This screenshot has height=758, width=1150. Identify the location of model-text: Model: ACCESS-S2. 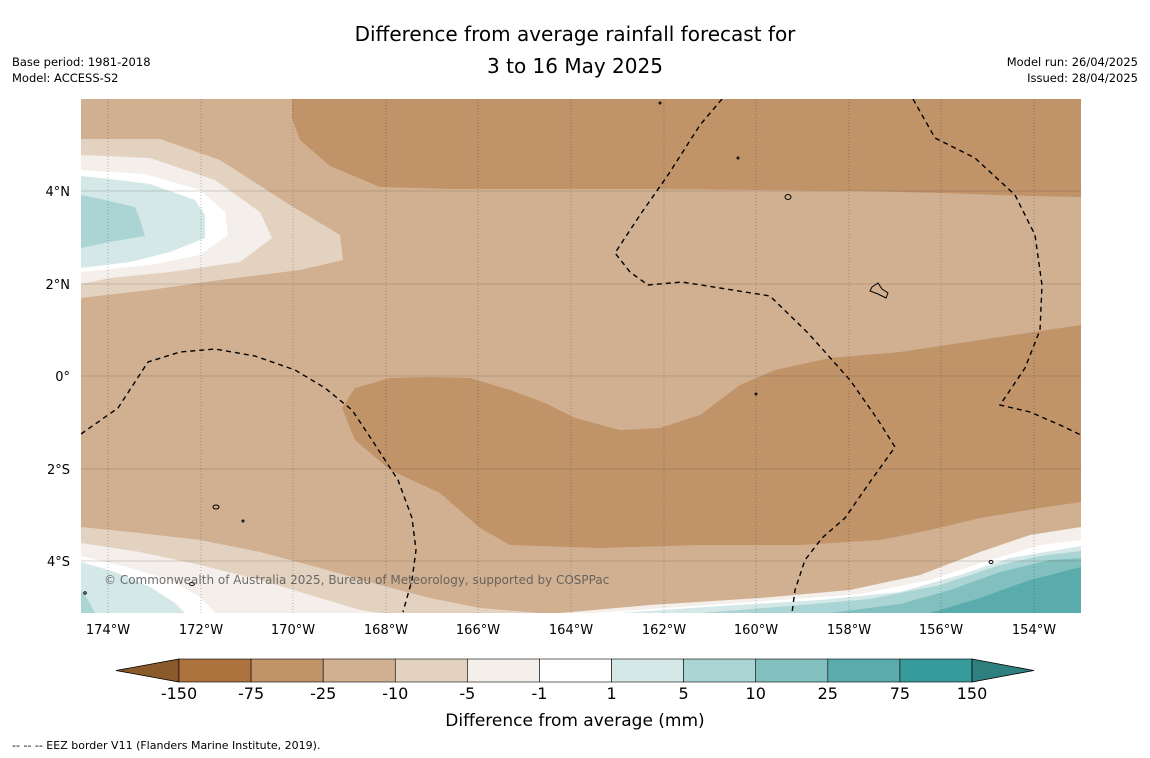
(65, 78).